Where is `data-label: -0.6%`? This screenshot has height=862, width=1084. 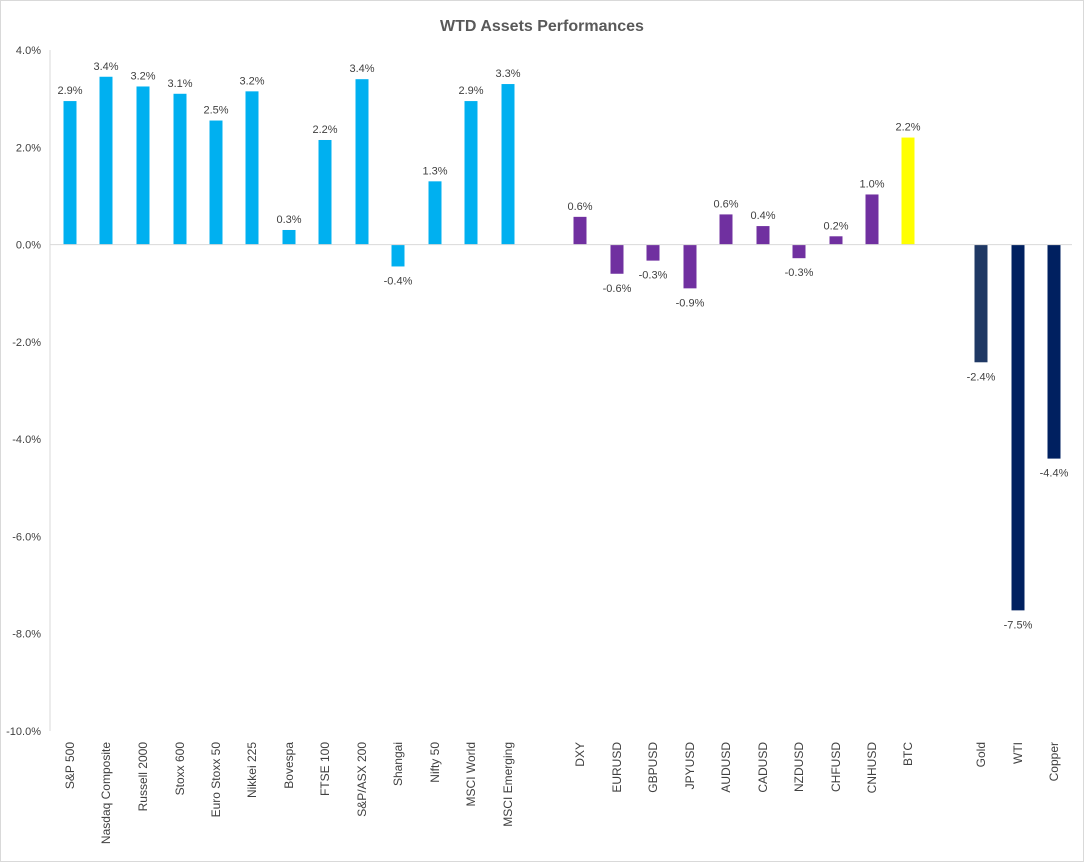
data-label: -0.6% is located at coordinates (617, 289).